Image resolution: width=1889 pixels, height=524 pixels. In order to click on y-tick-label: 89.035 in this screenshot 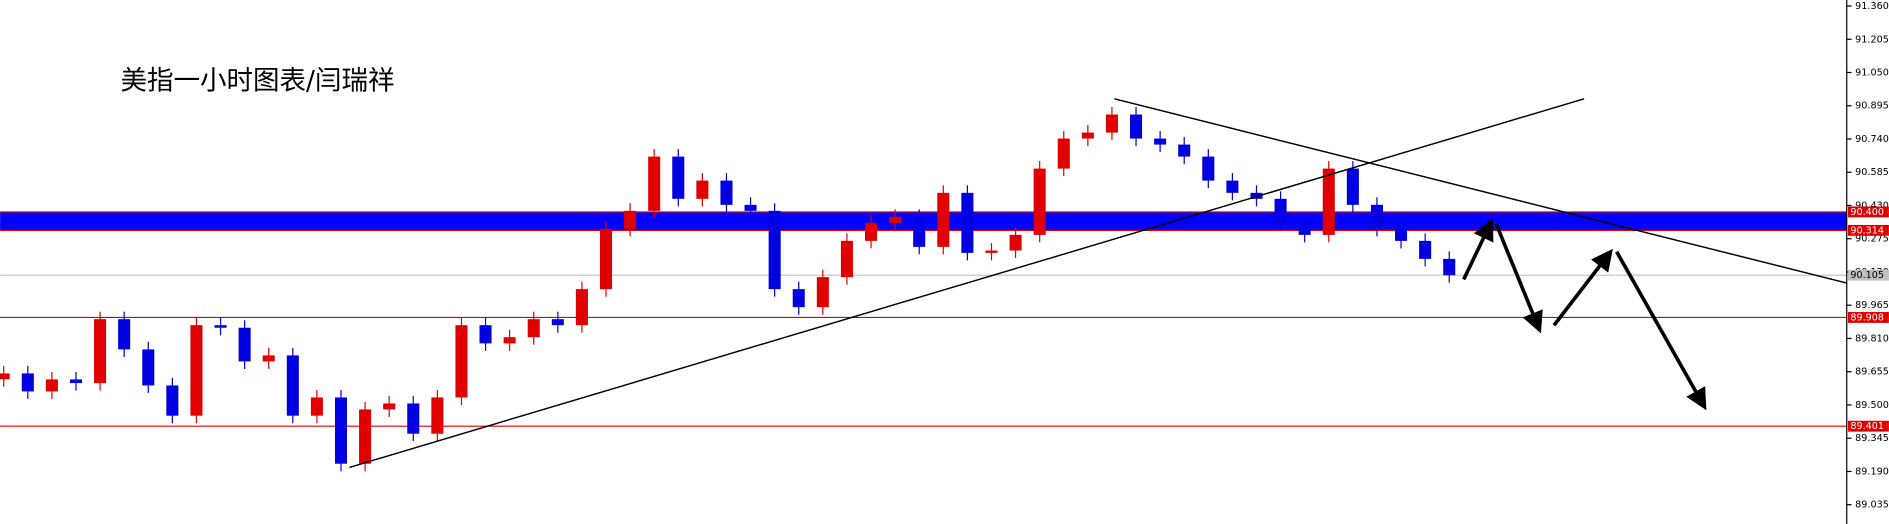, I will do `click(1872, 505)`.